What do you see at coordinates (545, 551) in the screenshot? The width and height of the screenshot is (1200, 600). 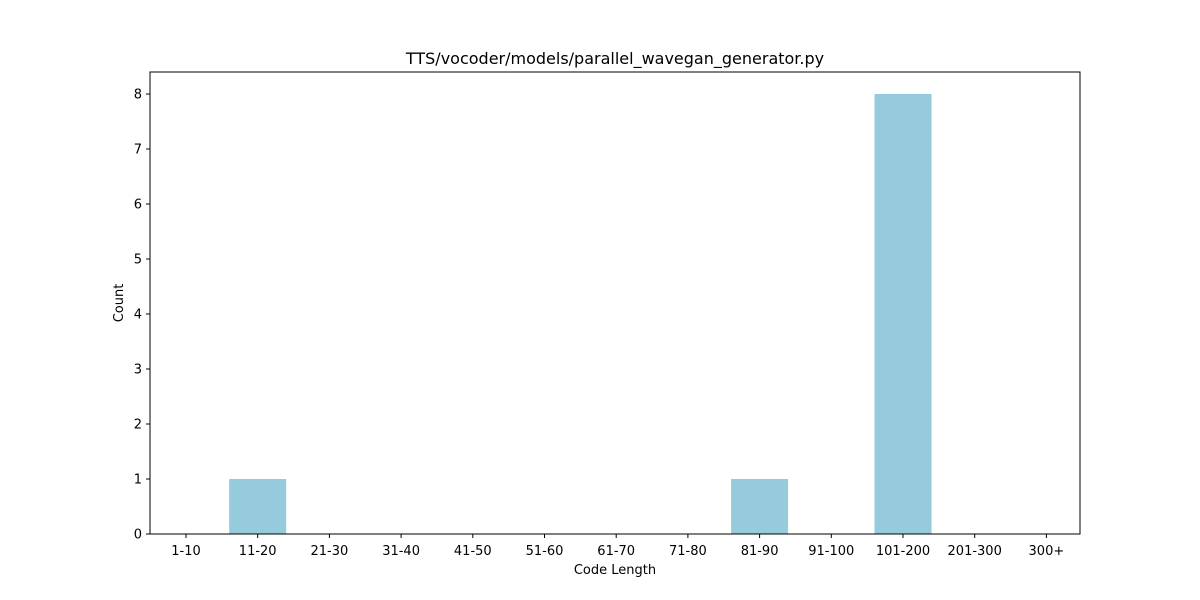 I see `x-tick-label: 51-60` at bounding box center [545, 551].